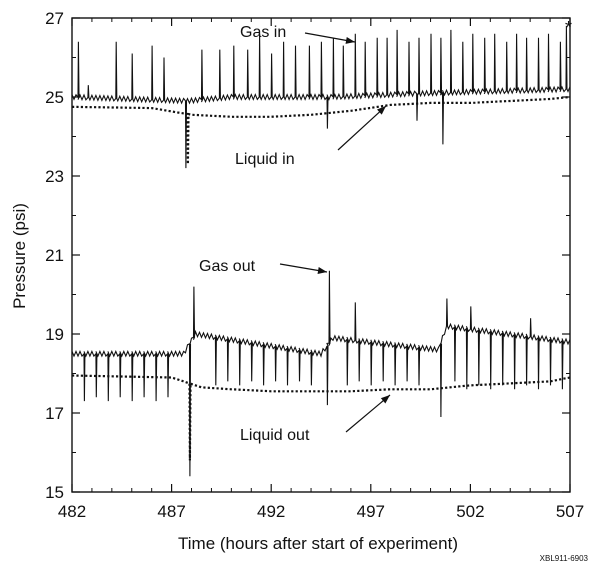  I want to click on y-tick-label: 21, so click(54, 255).